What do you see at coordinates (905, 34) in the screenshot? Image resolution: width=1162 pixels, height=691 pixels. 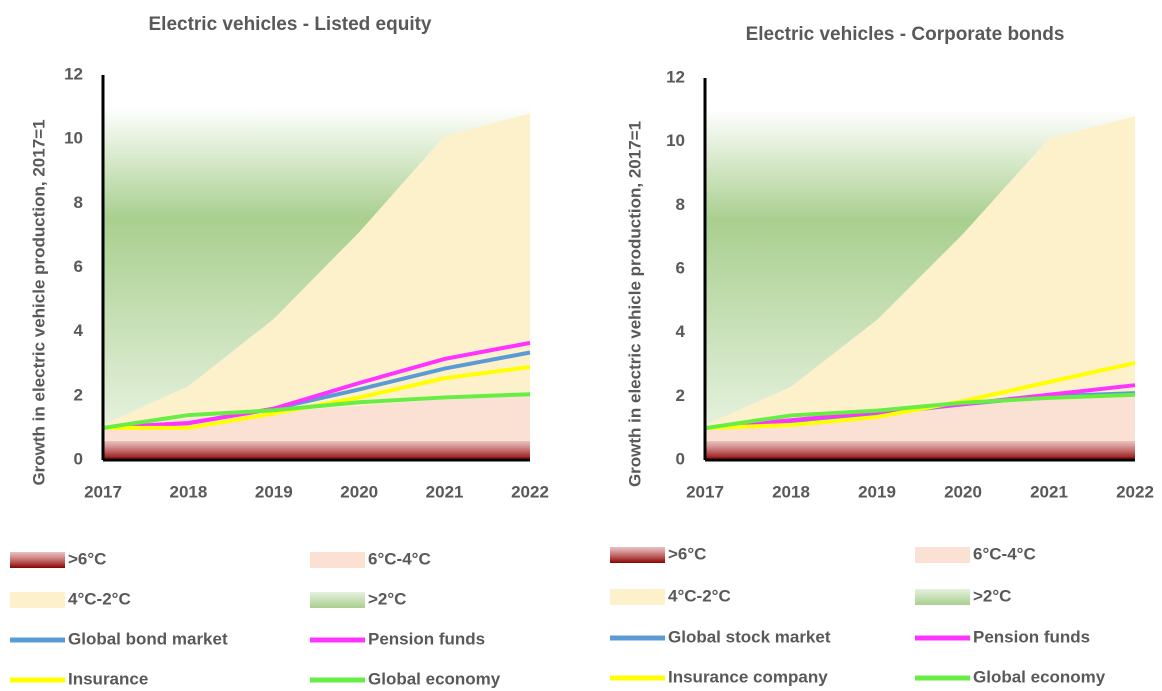 I see `chart-title: Electric vehicles - Corporate bonds` at bounding box center [905, 34].